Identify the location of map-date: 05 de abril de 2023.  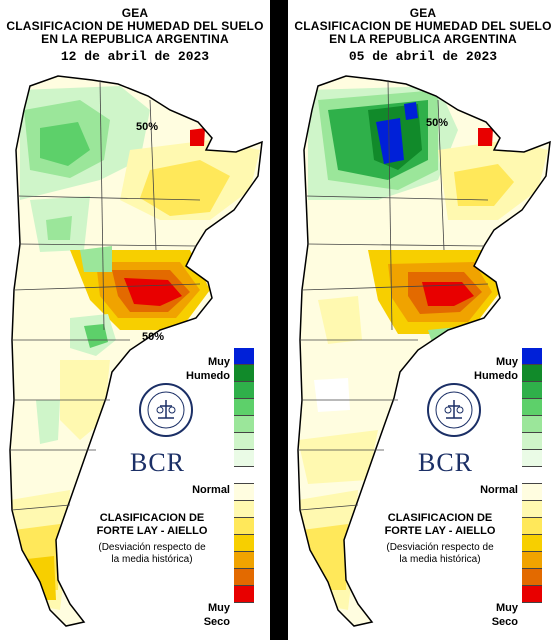
(423, 56).